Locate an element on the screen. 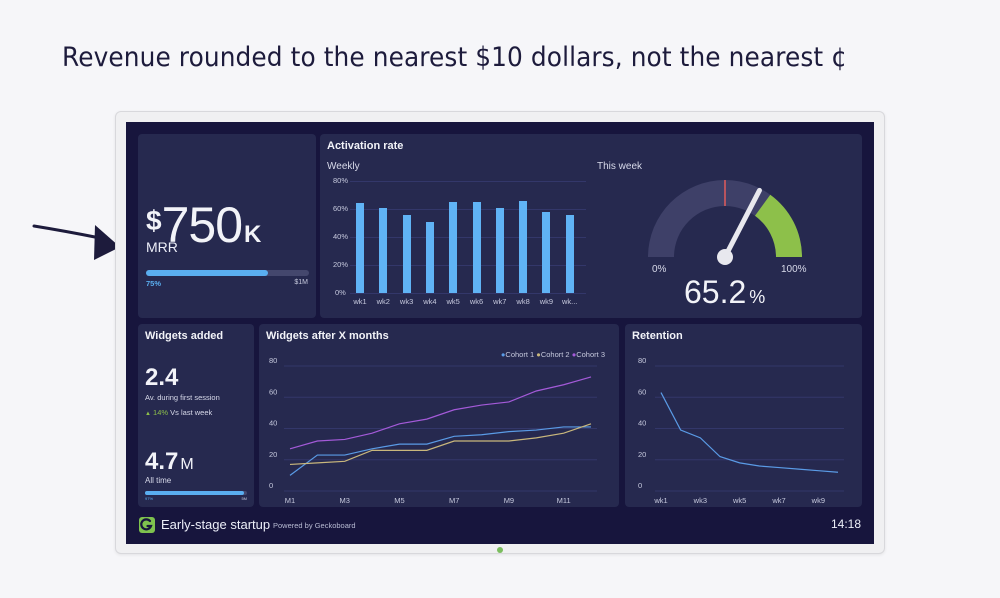 Image resolution: width=1000 pixels, height=598 pixels. activation-gauge is located at coordinates (725, 222).